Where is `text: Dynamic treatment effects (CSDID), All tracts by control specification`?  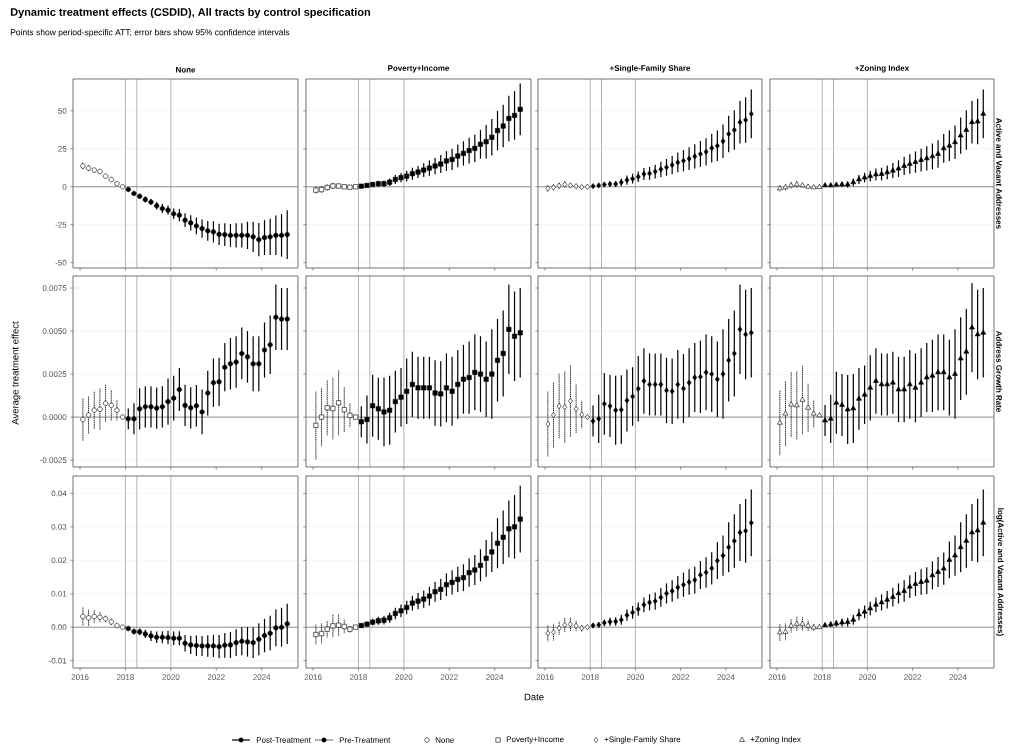 text: Dynamic treatment effects (CSDID), All tracts by control specification is located at coordinates (190, 13).